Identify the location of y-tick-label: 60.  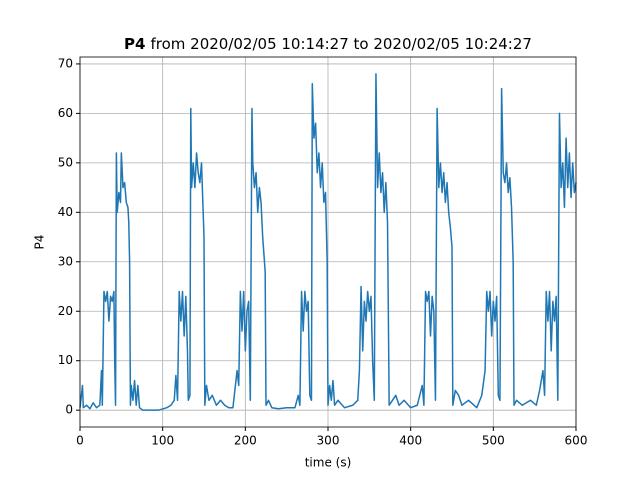
(65, 113).